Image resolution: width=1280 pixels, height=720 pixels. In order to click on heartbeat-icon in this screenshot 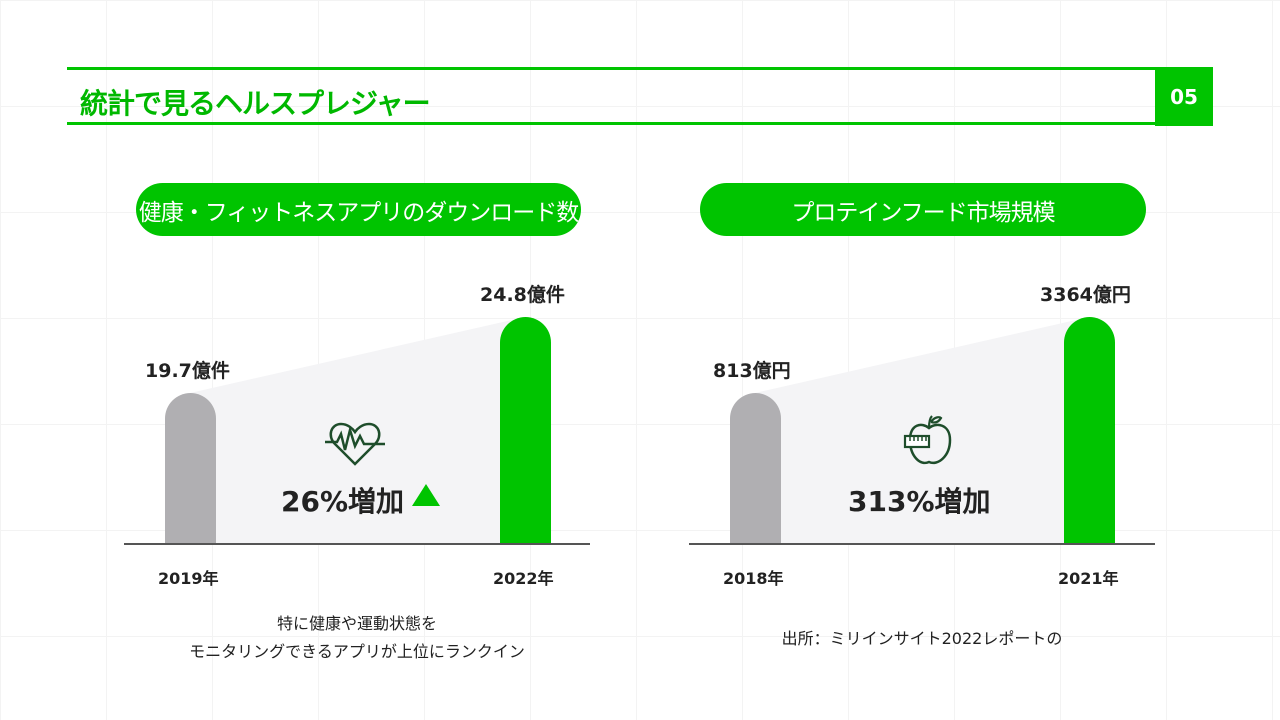, I will do `click(355, 444)`.